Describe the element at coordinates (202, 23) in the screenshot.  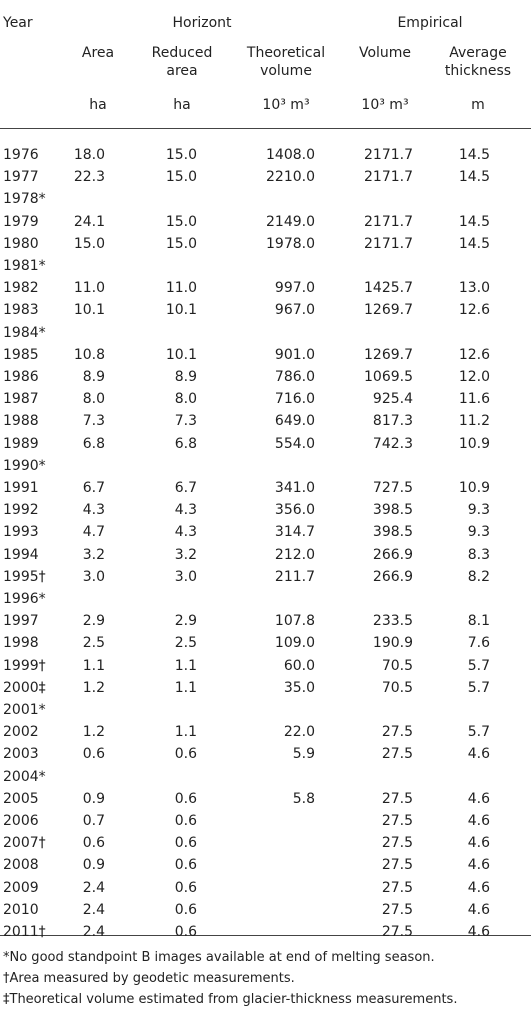
I see `group-header: Horizont` at that location.